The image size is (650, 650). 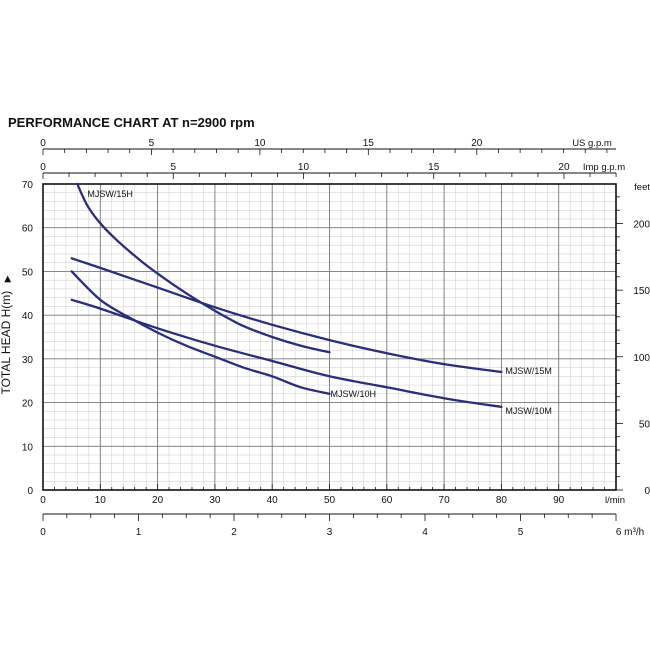 I want to click on m3h-tick-label: 4, so click(x=425, y=532).